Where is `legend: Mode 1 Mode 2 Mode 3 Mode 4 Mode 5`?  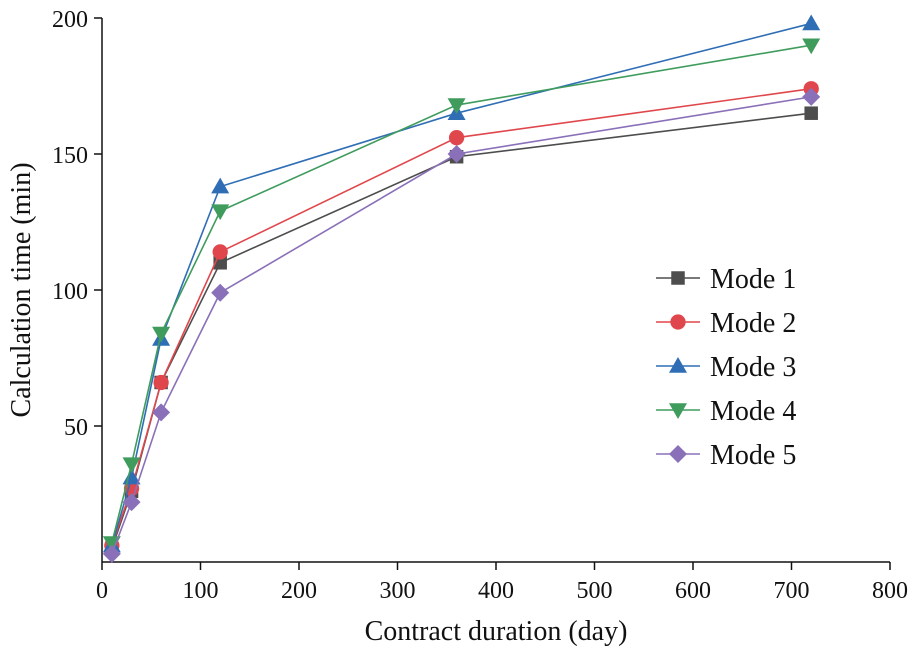
legend: Mode 1 Mode 2 Mode 3 Mode 4 Mode 5 is located at coordinates (726, 367).